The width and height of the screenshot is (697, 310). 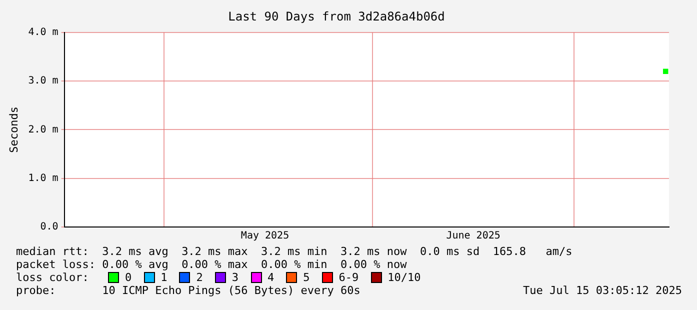 I want to click on text: median rtt: 3.2 ms avg 3.2 ms max 3.2 ms min 3.2 ms now 0.0 ms sd 165.8 am/s, so click(x=295, y=251).